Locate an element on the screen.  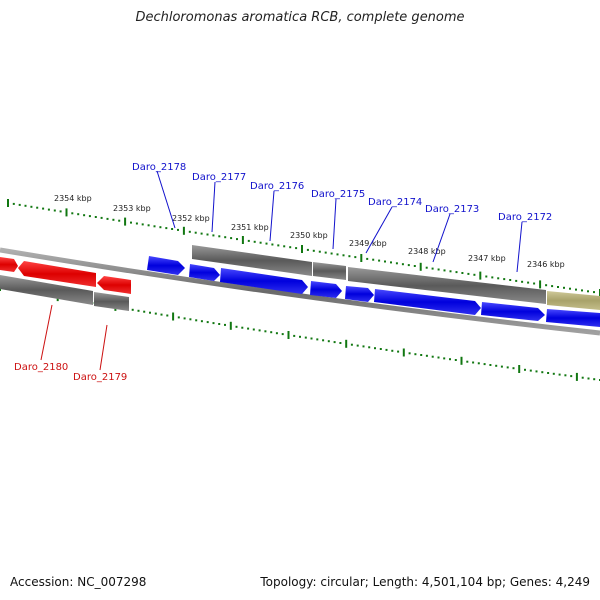
gene-reverse is located at coordinates (9, 264).